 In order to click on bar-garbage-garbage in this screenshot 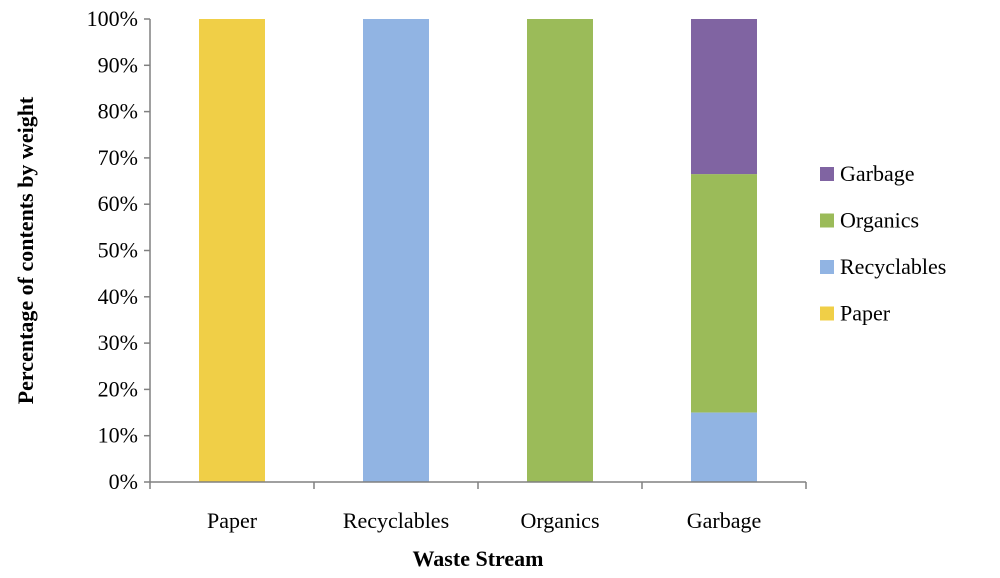, I will do `click(724, 97)`.